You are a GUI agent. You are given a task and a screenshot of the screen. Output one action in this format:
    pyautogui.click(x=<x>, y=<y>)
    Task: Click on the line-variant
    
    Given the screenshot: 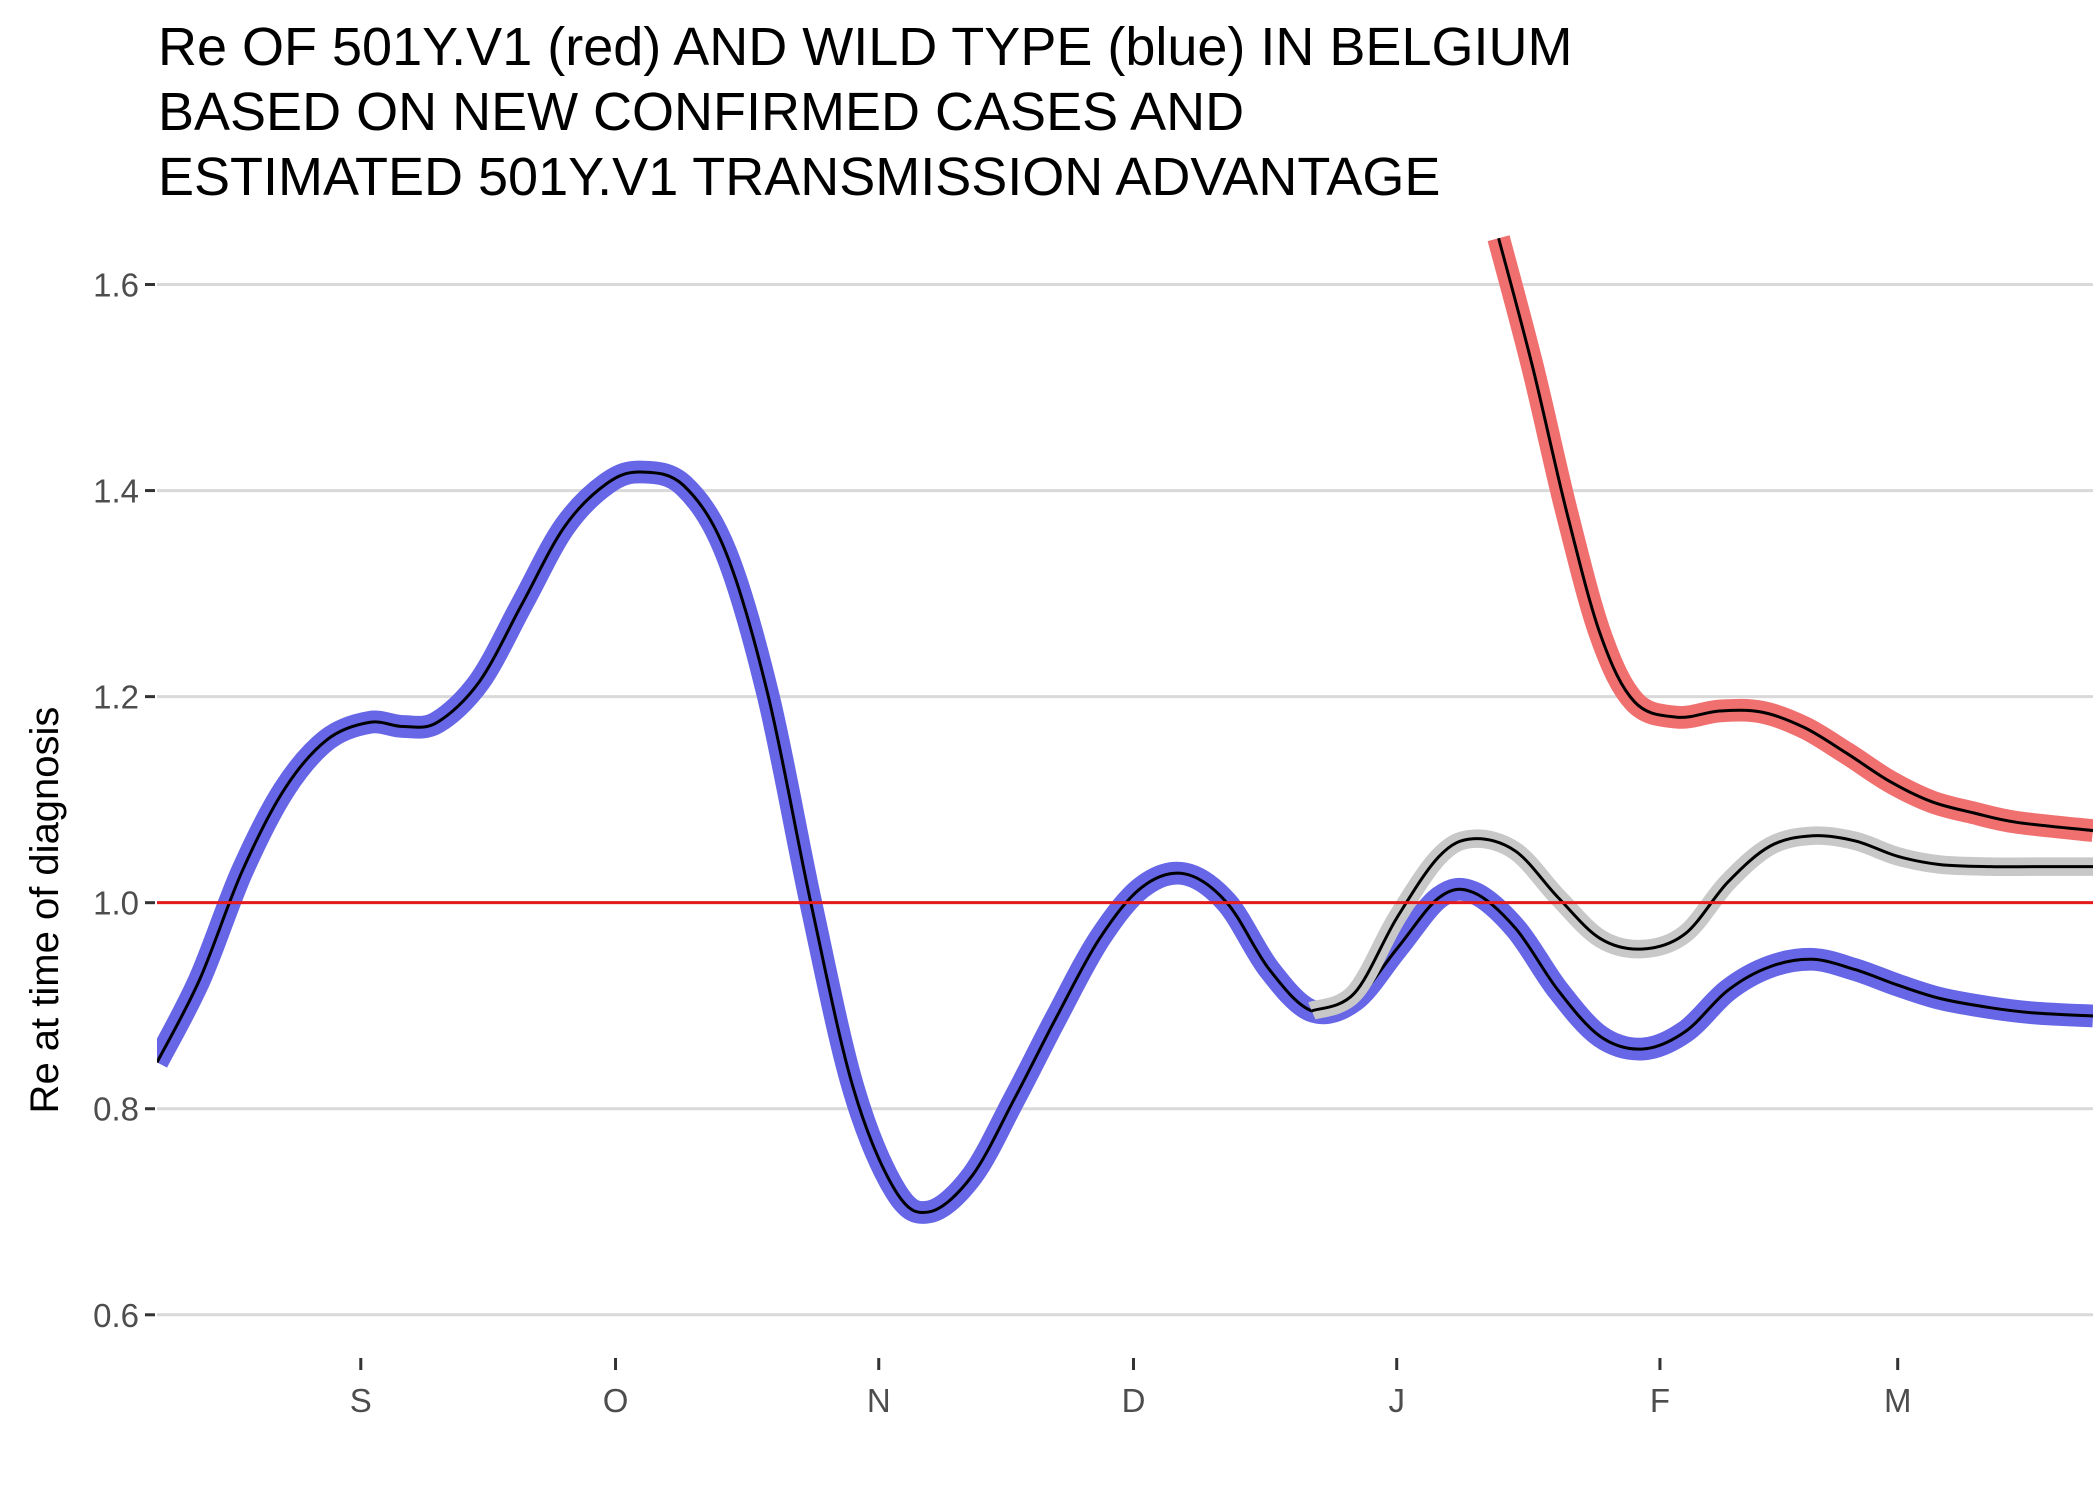 What is the action you would take?
    pyautogui.click(x=1795, y=535)
    